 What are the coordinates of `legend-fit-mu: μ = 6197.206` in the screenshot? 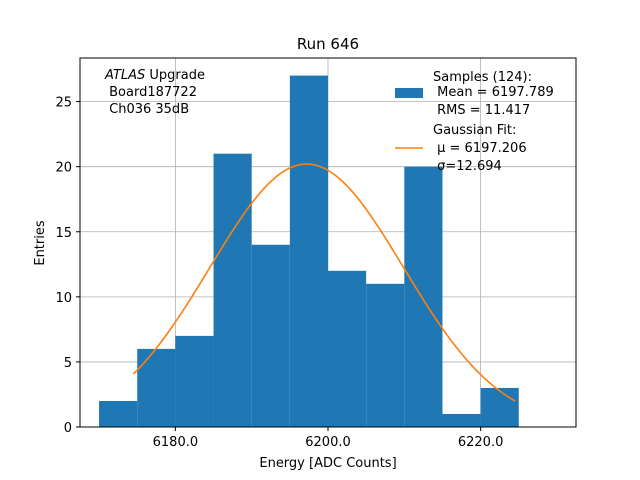 It's located at (480, 148).